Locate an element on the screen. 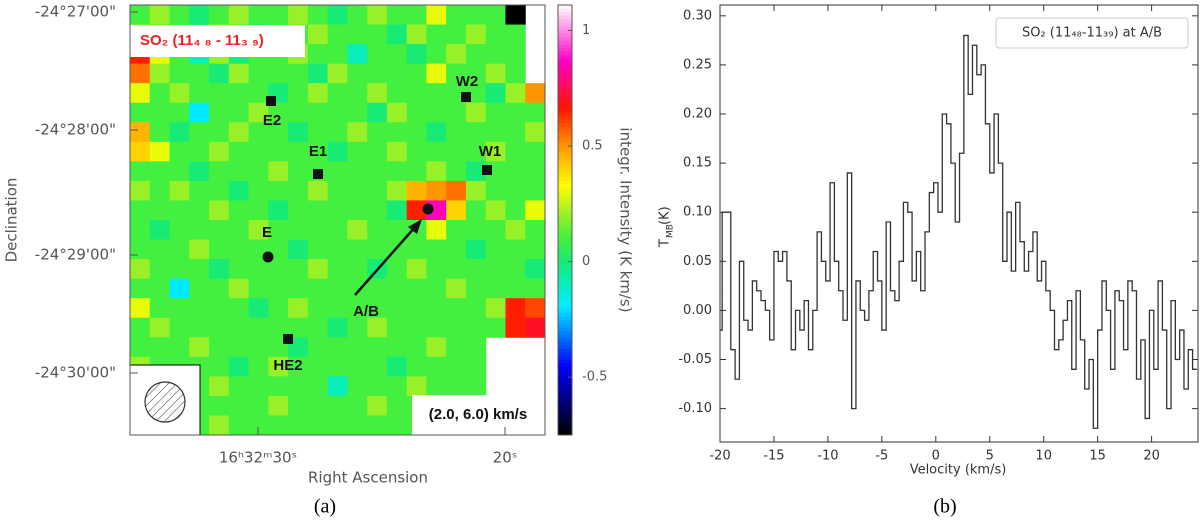 The height and width of the screenshot is (522, 1200). source-label: HE2 is located at coordinates (287, 365).